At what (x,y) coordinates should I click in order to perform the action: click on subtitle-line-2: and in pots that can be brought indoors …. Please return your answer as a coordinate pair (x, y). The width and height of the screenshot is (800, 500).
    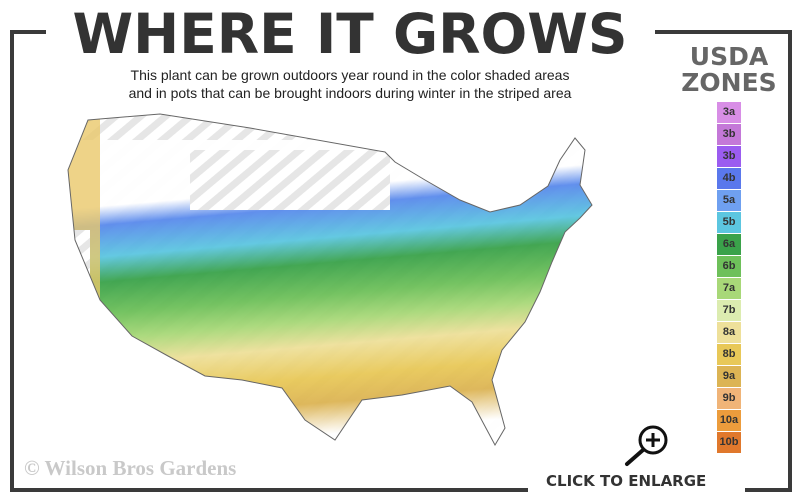
    Looking at the image, I should click on (350, 93).